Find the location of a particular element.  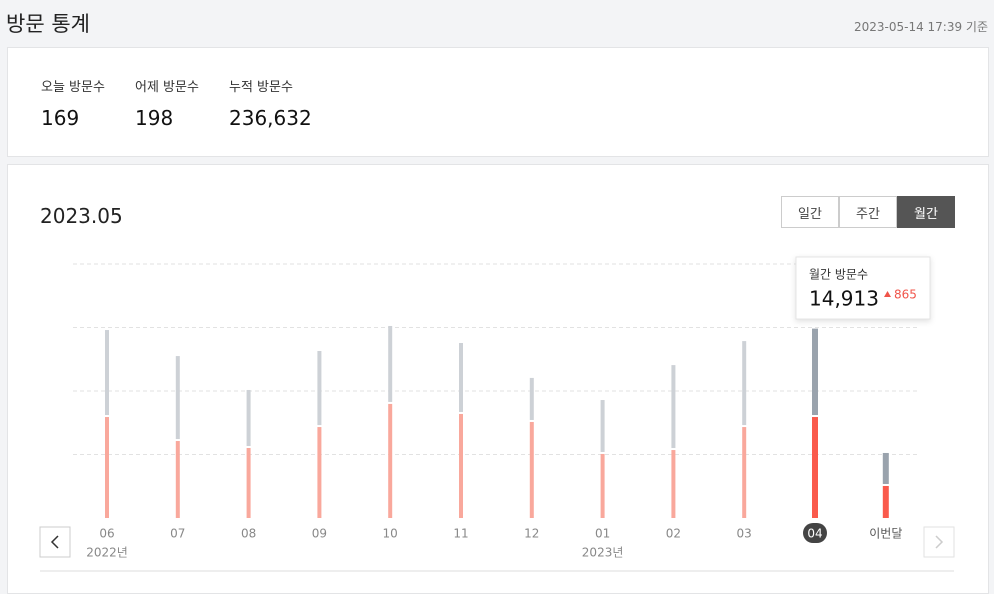

year-label: 2023년 is located at coordinates (603, 553).